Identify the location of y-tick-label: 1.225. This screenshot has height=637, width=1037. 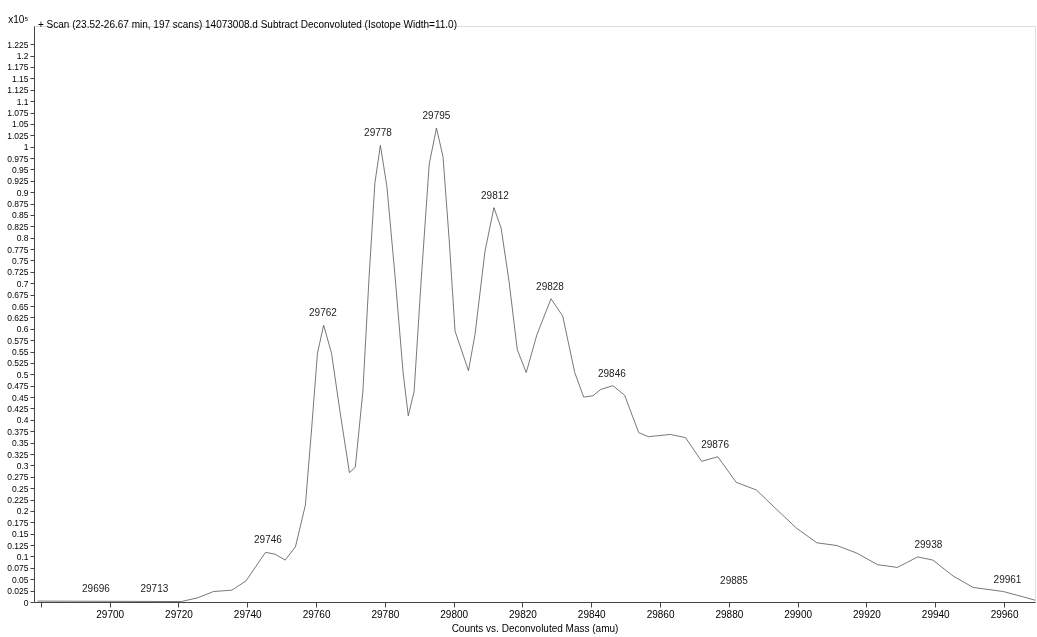
(18, 44).